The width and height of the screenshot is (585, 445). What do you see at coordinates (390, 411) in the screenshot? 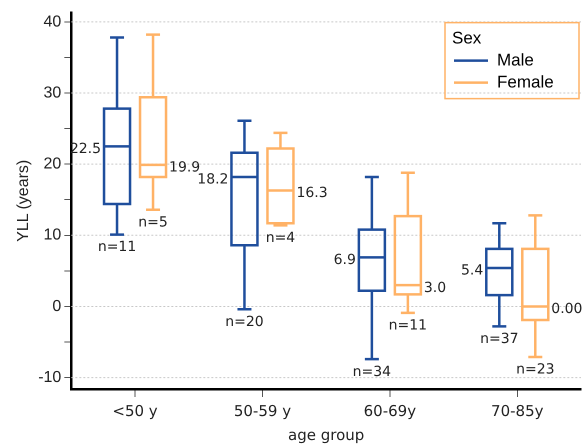
I see `x-tick-label: 60-69y` at bounding box center [390, 411].